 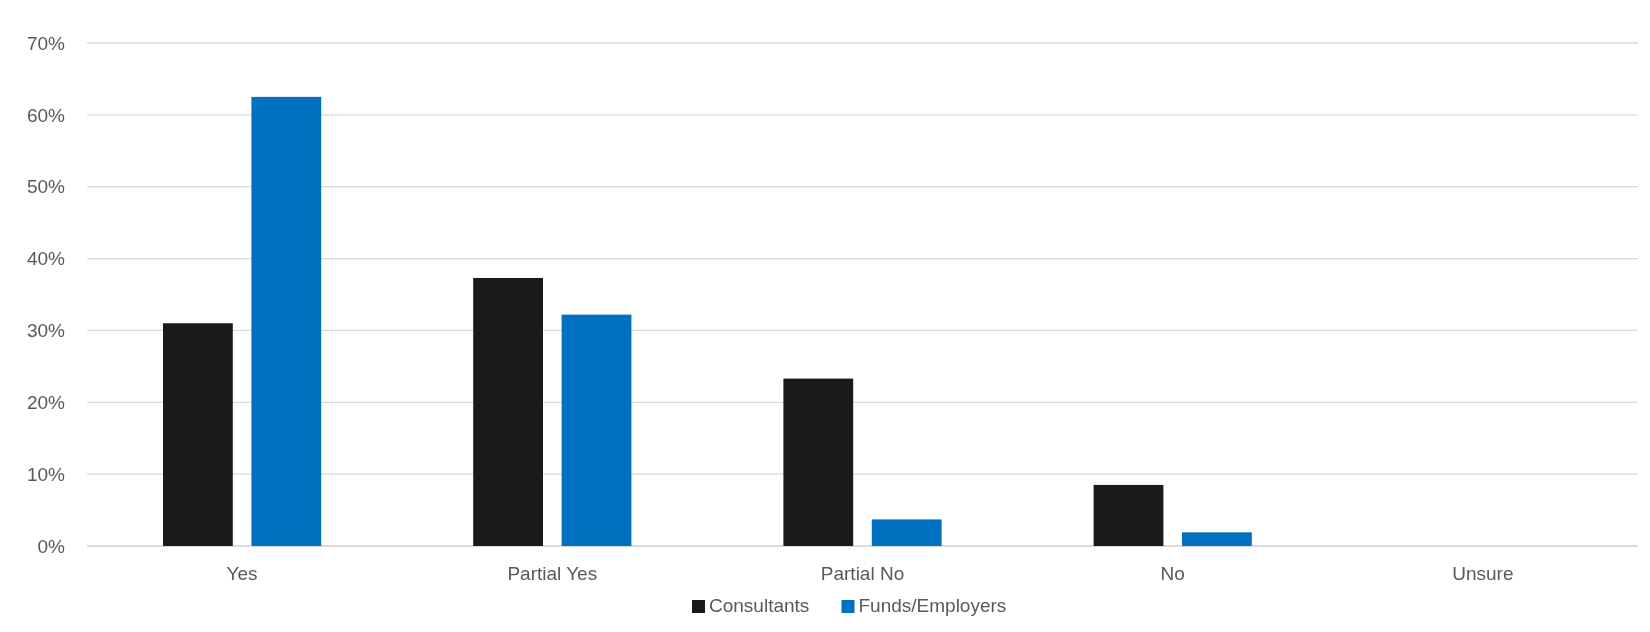 What do you see at coordinates (46, 259) in the screenshot?
I see `y-tick-label: 40%` at bounding box center [46, 259].